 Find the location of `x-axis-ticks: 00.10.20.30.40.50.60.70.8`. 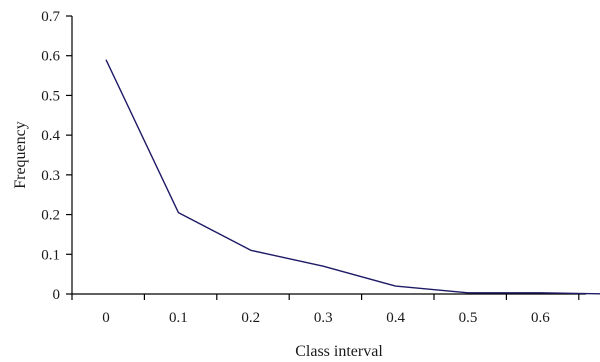

x-axis-ticks: 00.10.20.30.40.50.60.70.8 is located at coordinates (325, 310).